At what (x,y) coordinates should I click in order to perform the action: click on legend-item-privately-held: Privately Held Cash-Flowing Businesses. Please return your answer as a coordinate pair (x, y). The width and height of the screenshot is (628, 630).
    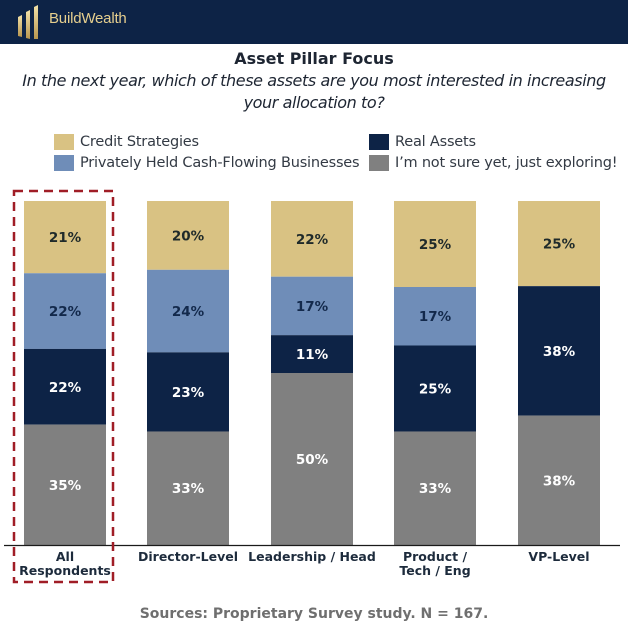
    Looking at the image, I should click on (207, 163).